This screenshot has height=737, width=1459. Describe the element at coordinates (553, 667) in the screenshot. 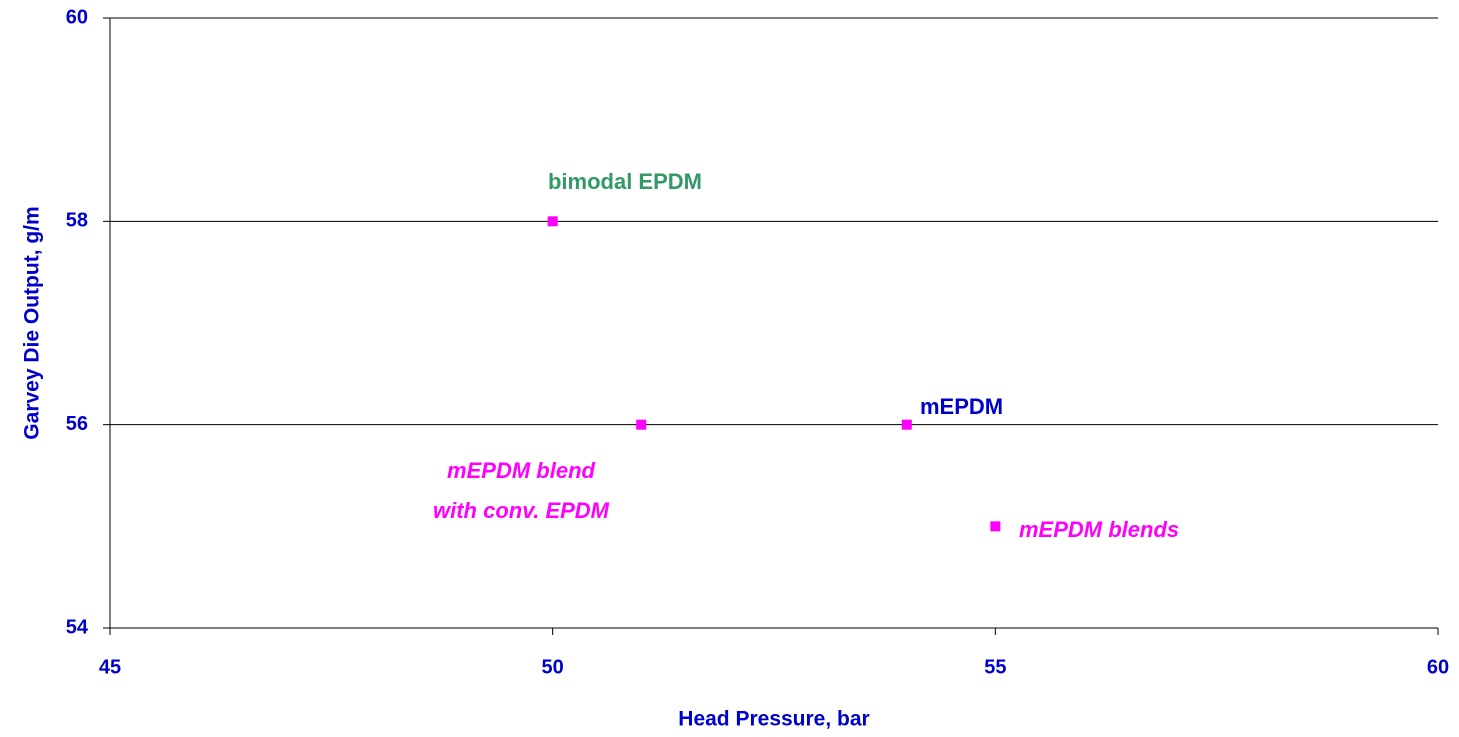

I see `x-tick-label: 50` at that location.